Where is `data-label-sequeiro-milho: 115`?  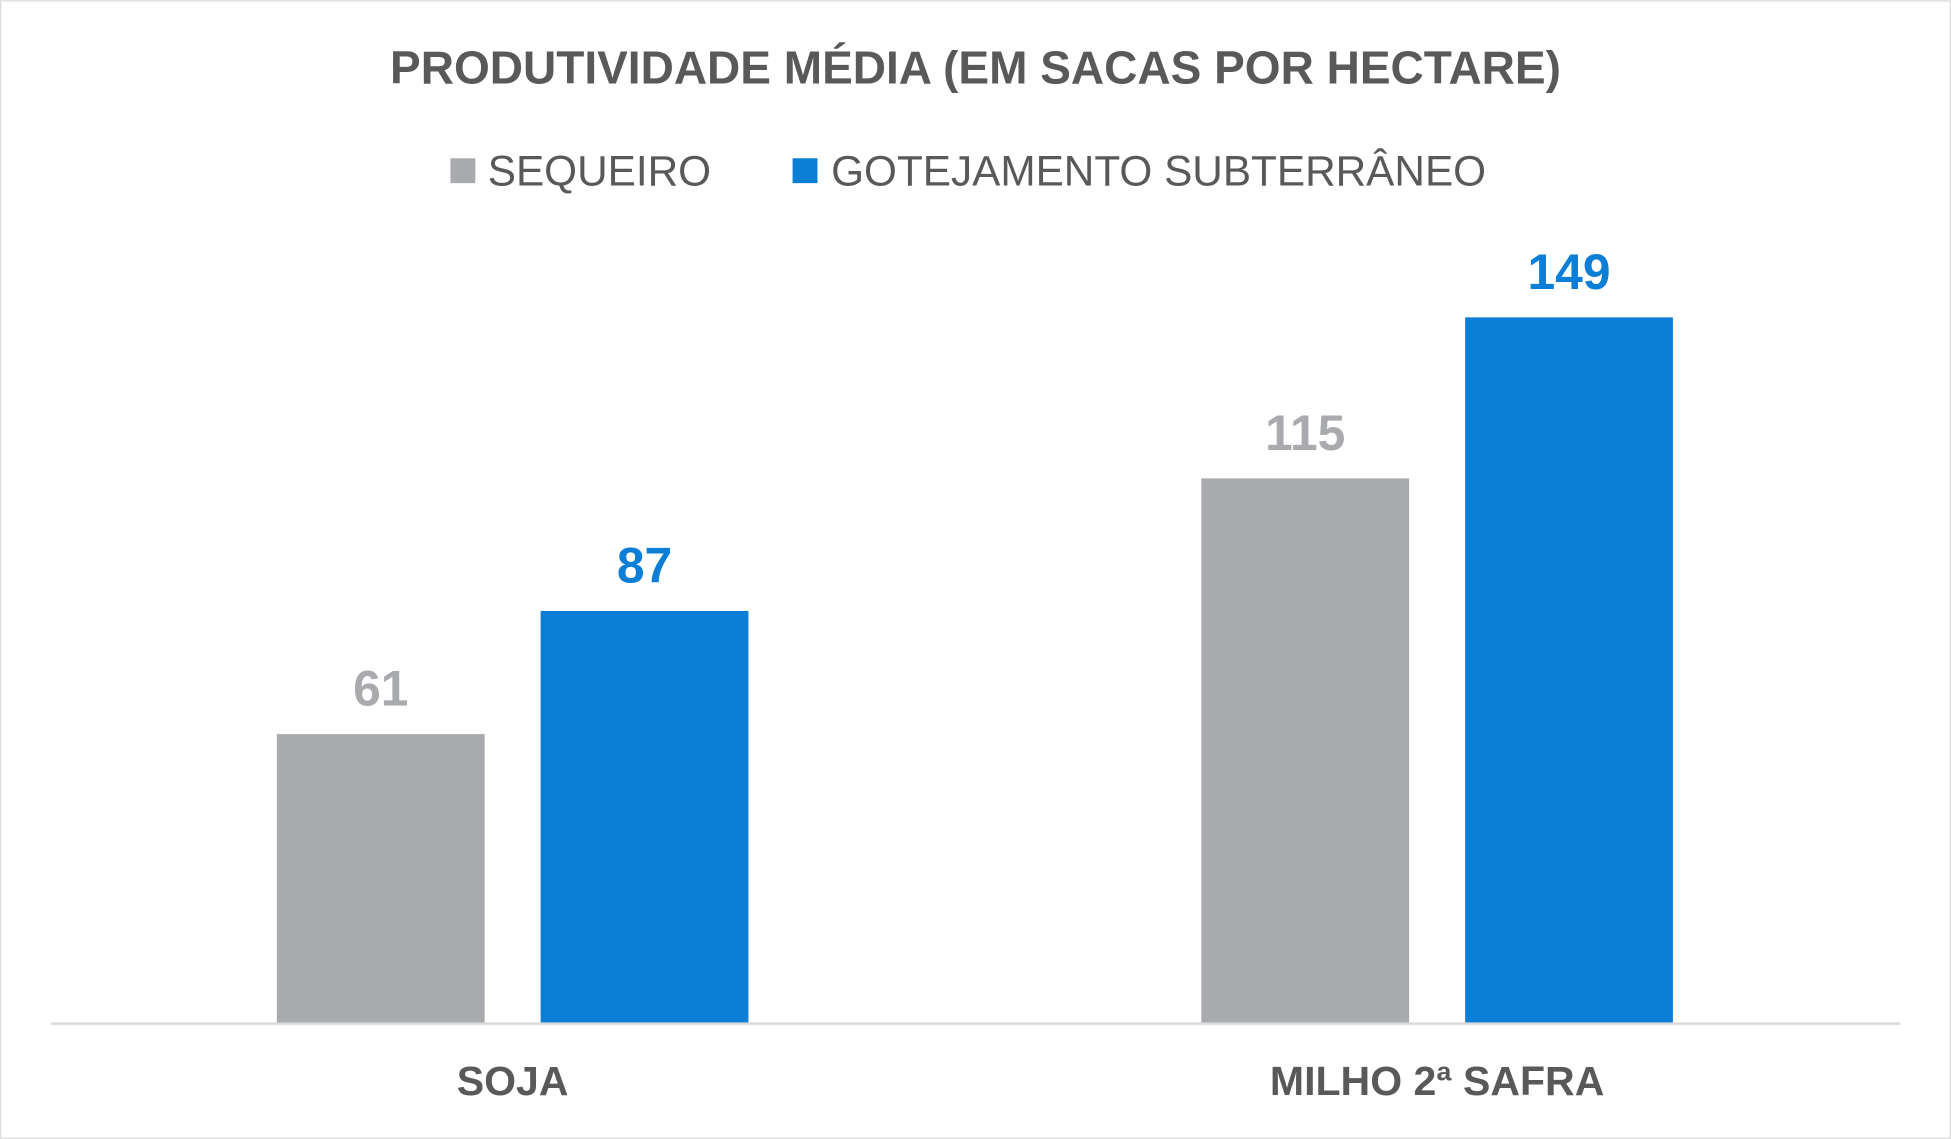 data-label-sequeiro-milho: 115 is located at coordinates (1305, 433).